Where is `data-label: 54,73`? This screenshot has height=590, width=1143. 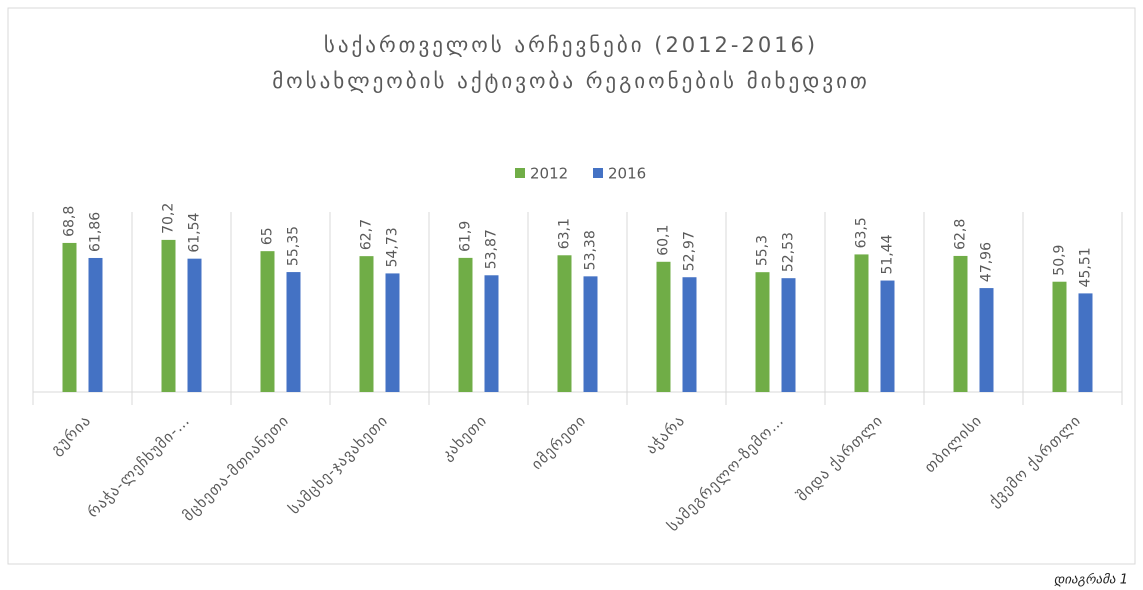
data-label: 54,73 is located at coordinates (393, 247).